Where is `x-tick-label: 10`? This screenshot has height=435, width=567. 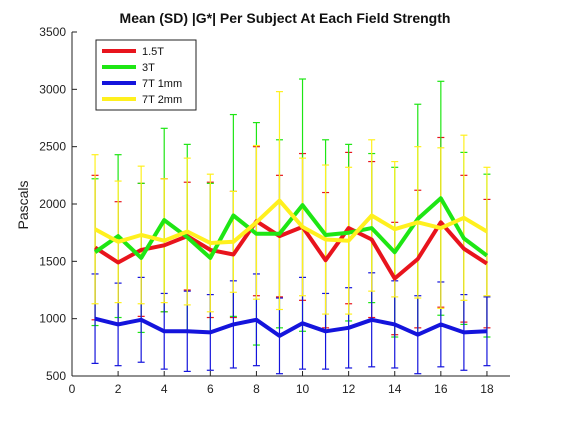
x-tick-label: 10 is located at coordinates (303, 389).